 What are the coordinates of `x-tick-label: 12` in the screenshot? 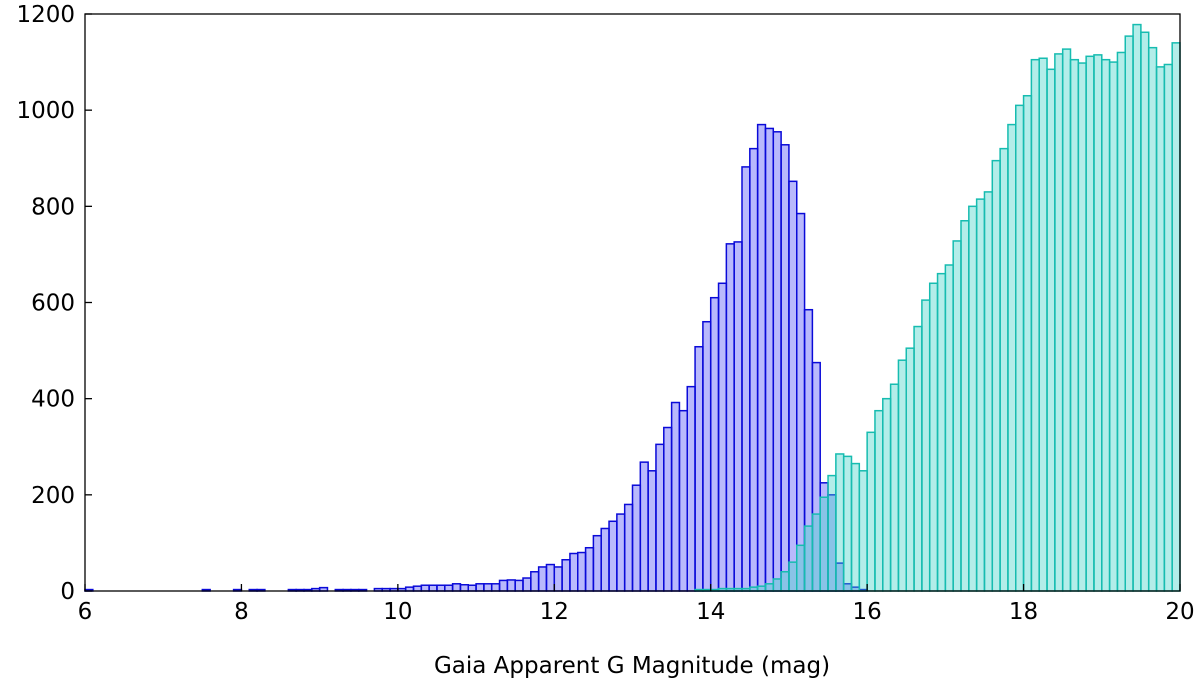 It's located at (554, 612).